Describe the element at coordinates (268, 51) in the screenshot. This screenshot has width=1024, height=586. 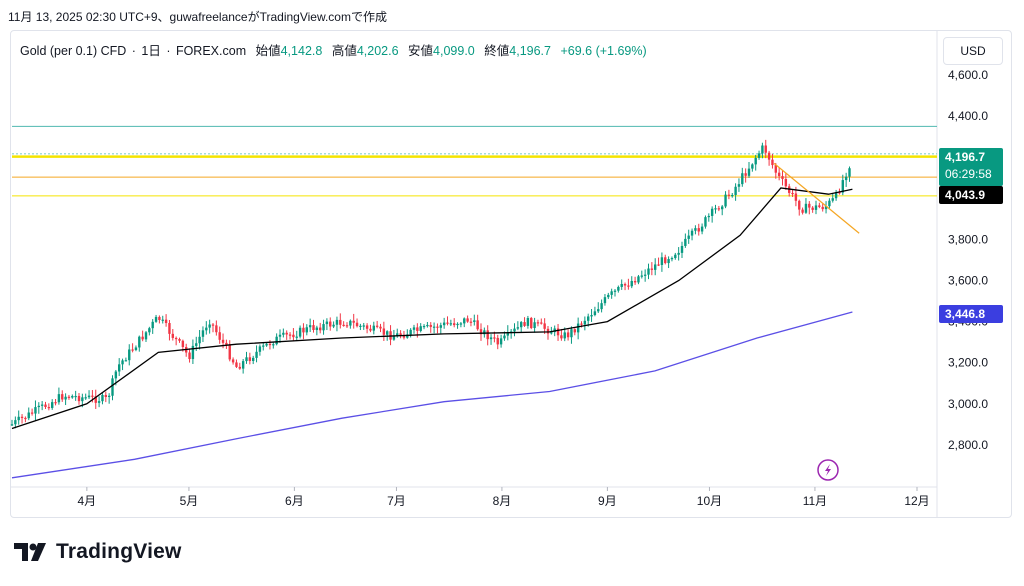
I see `open-label: 始値` at that location.